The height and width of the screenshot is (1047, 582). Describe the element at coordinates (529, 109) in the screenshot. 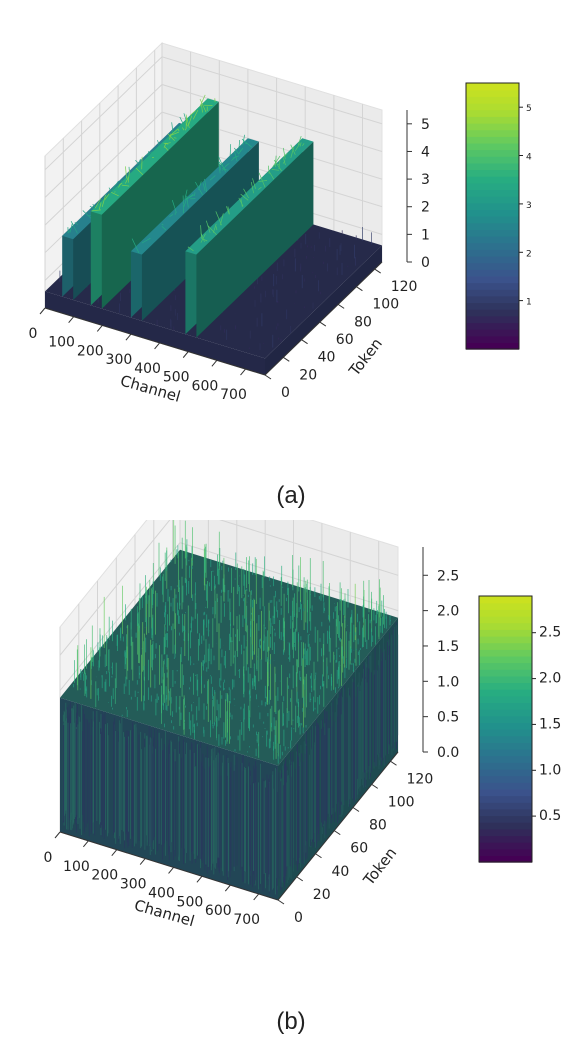

I see `colorbar-tick-label: 5` at that location.